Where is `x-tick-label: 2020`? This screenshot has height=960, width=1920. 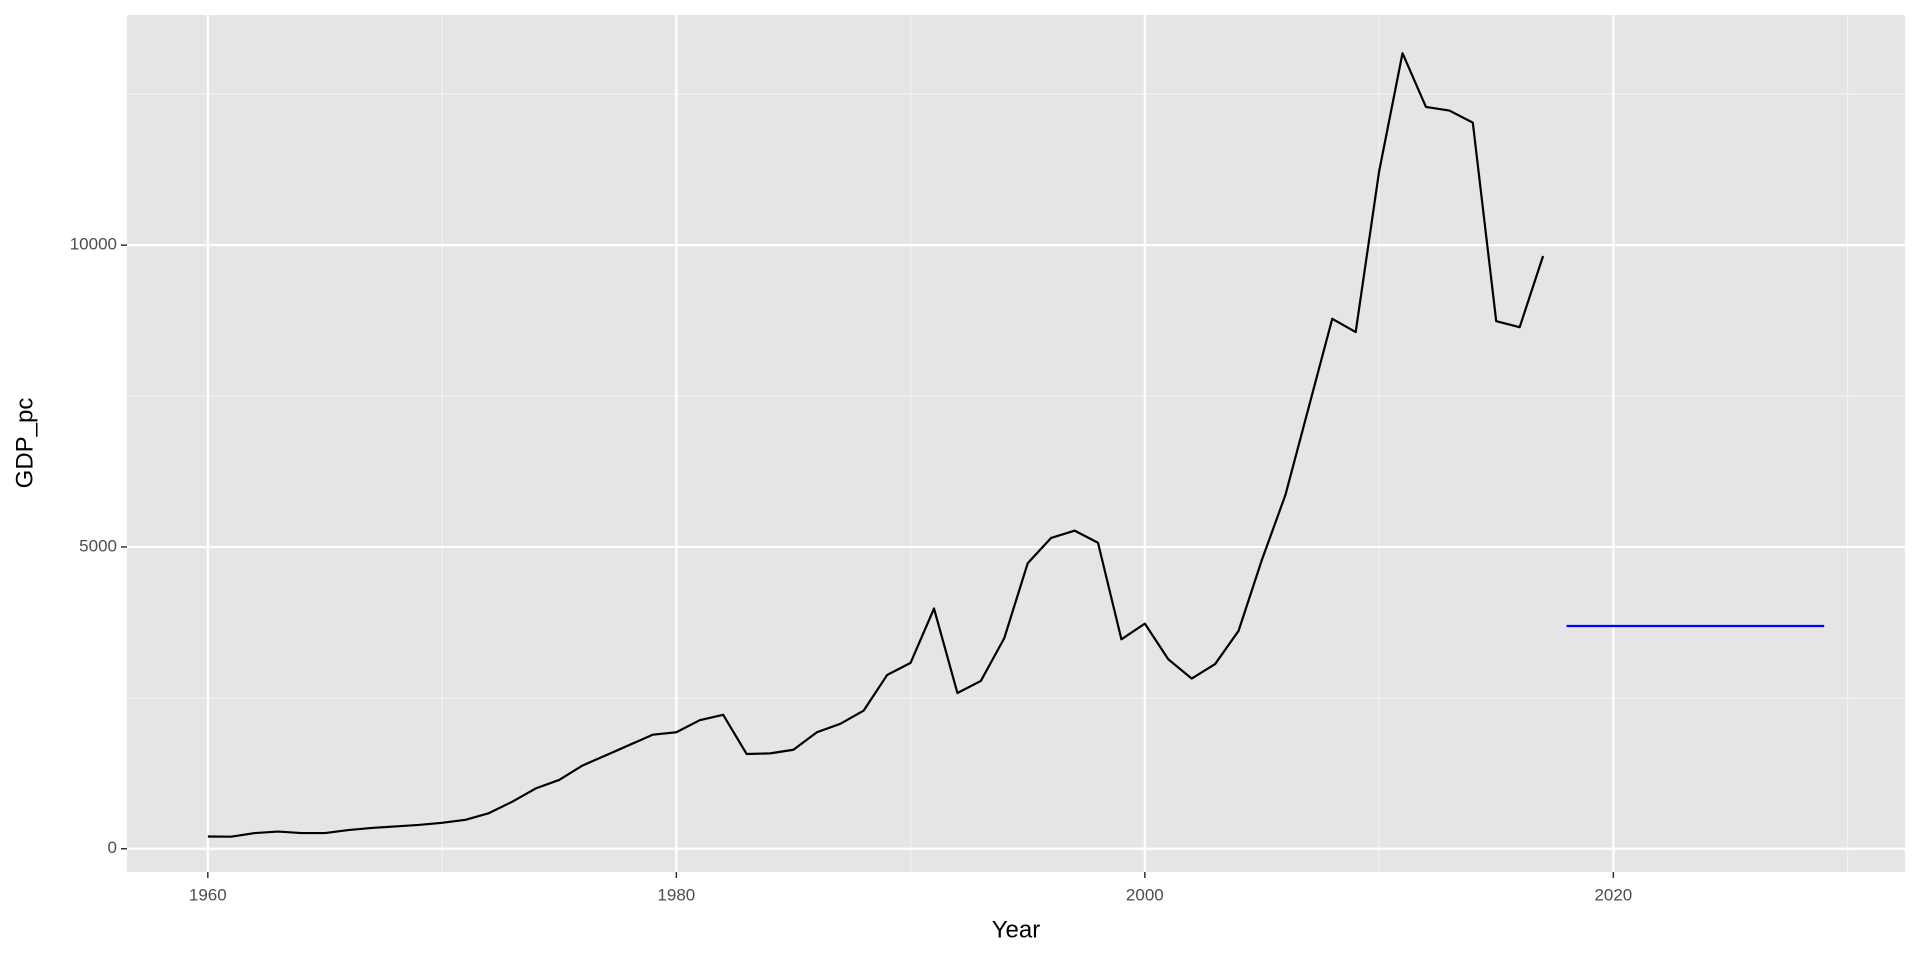 x-tick-label: 2020 is located at coordinates (1613, 894).